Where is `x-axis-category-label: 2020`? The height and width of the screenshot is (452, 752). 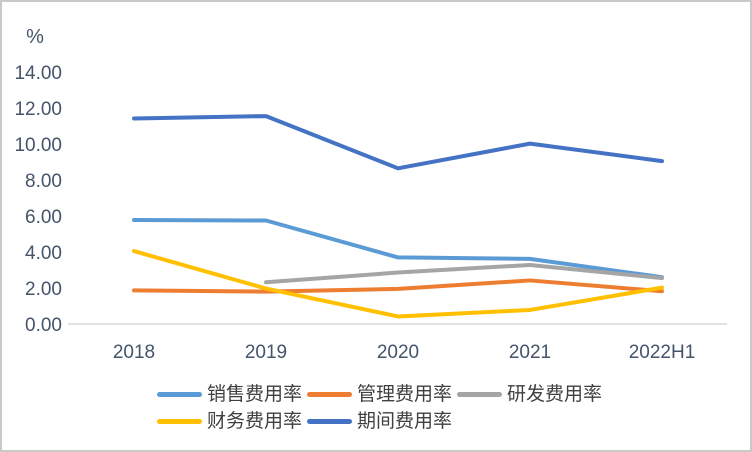
x-axis-category-label: 2020 is located at coordinates (398, 352).